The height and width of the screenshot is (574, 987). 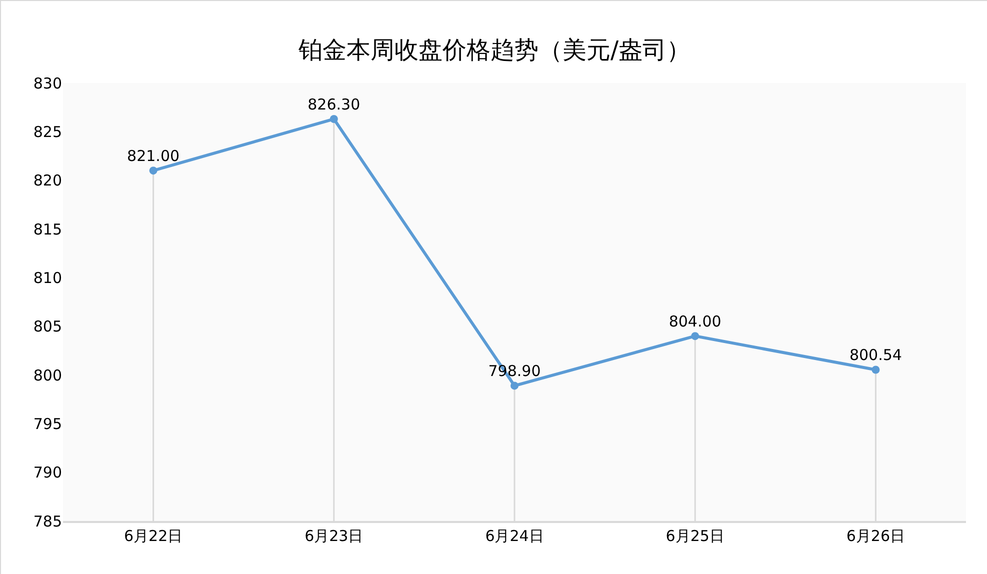 What do you see at coordinates (47, 375) in the screenshot?
I see `y-tick-label: 800` at bounding box center [47, 375].